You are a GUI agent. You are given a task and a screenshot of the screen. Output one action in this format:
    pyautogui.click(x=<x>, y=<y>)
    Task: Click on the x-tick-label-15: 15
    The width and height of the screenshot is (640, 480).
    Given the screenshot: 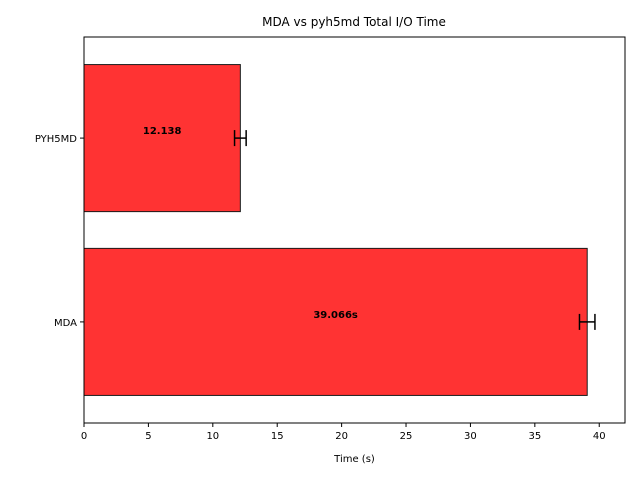 What is the action you would take?
    pyautogui.click(x=277, y=436)
    